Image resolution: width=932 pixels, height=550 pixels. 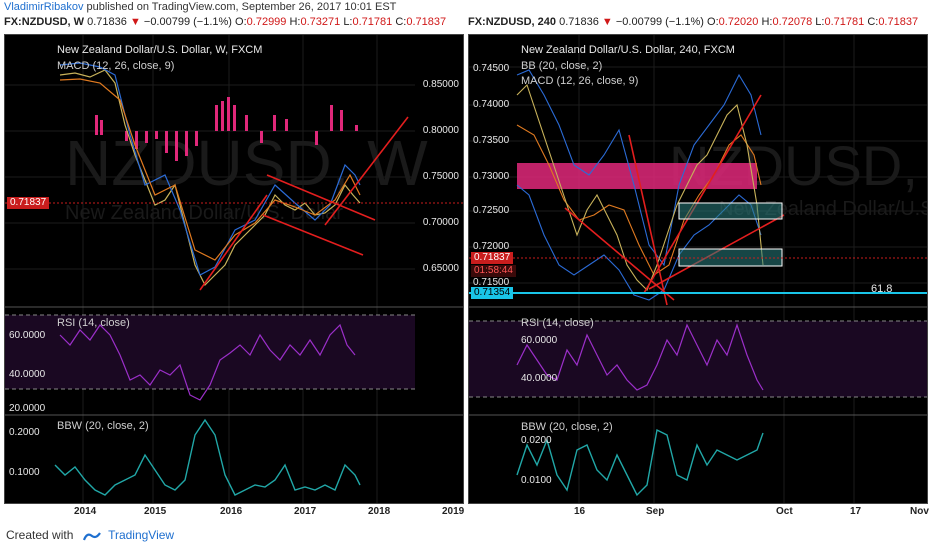 What do you see at coordinates (580, 511) in the screenshot?
I see `right-x-tick: 16` at bounding box center [580, 511].